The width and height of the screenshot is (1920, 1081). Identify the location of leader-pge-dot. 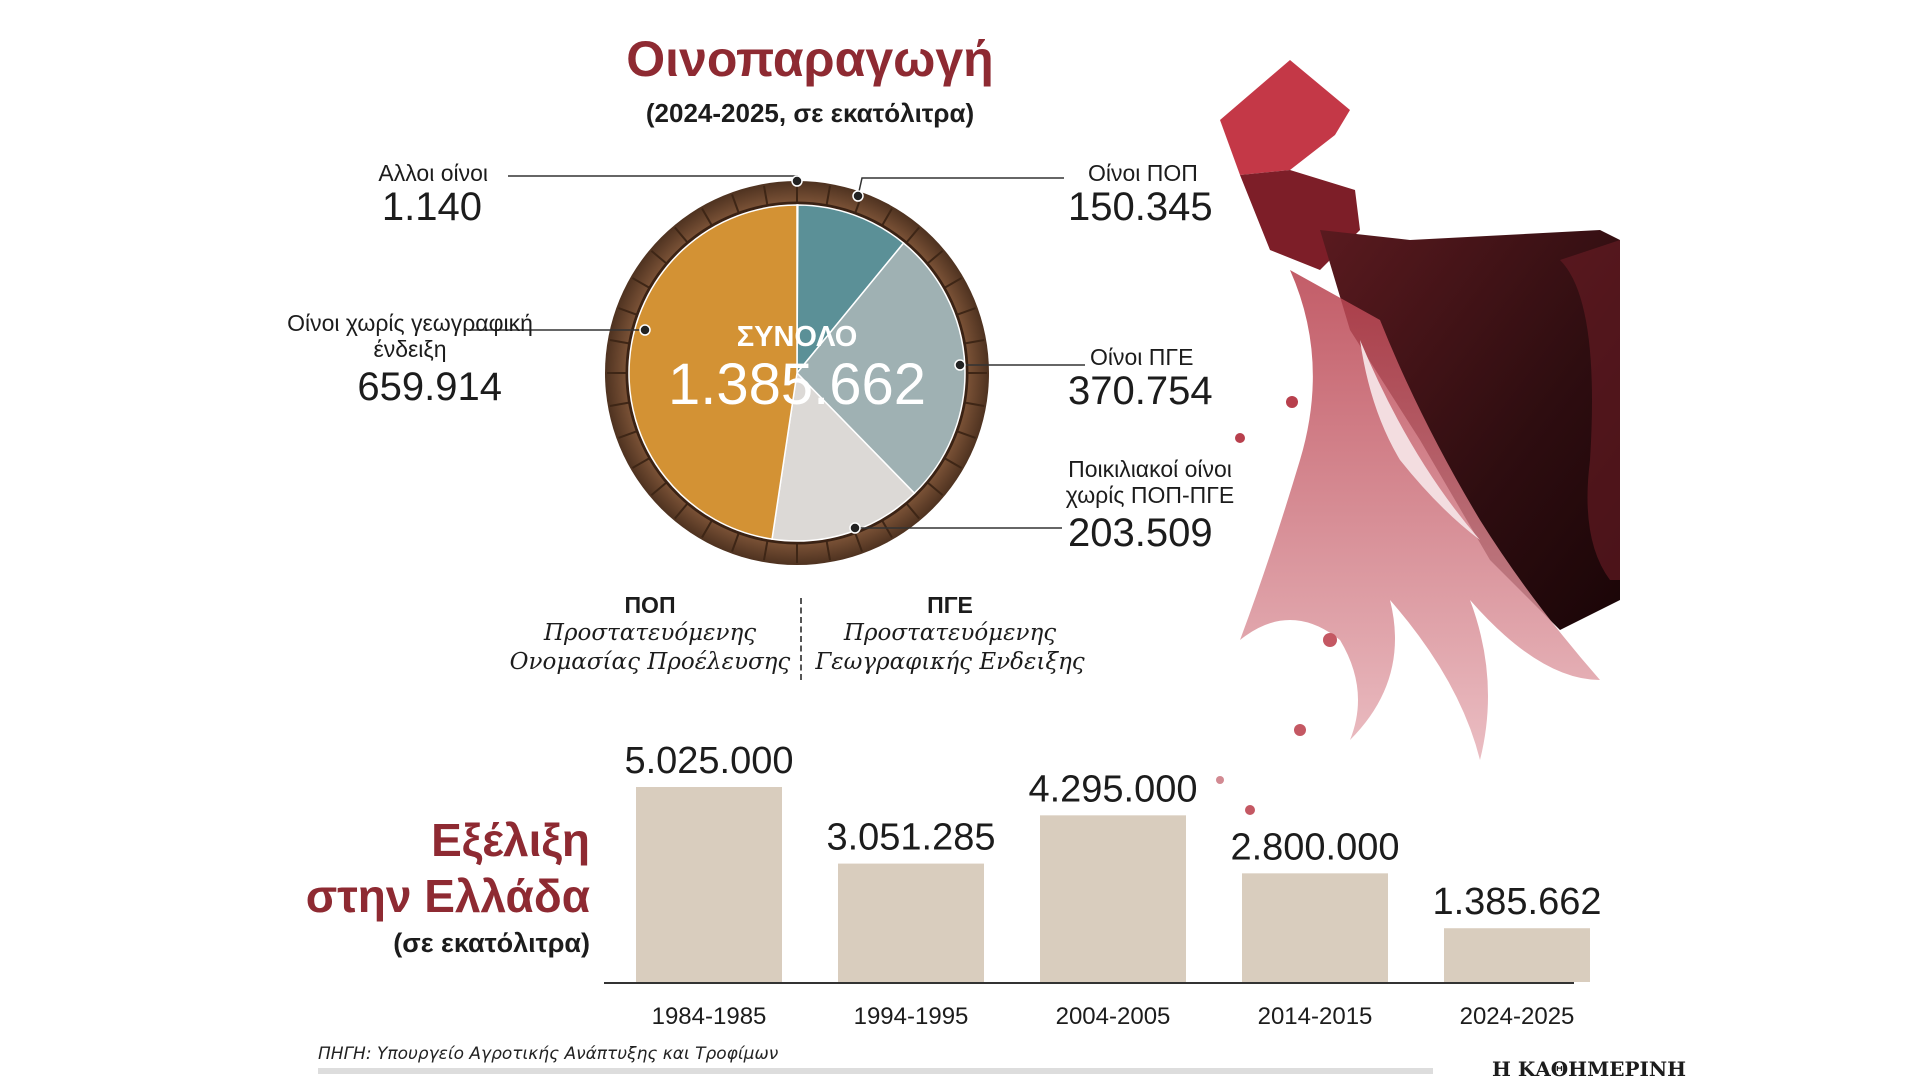
(960, 365).